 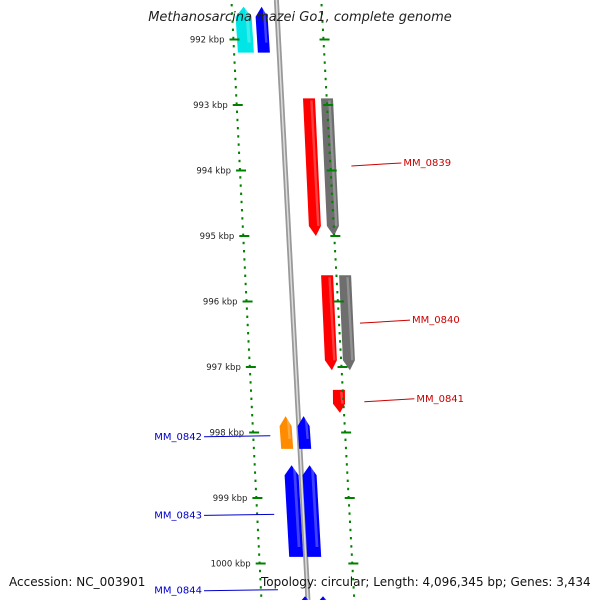 What do you see at coordinates (210, 106) in the screenshot?
I see `tick-label: 993 kbp` at bounding box center [210, 106].